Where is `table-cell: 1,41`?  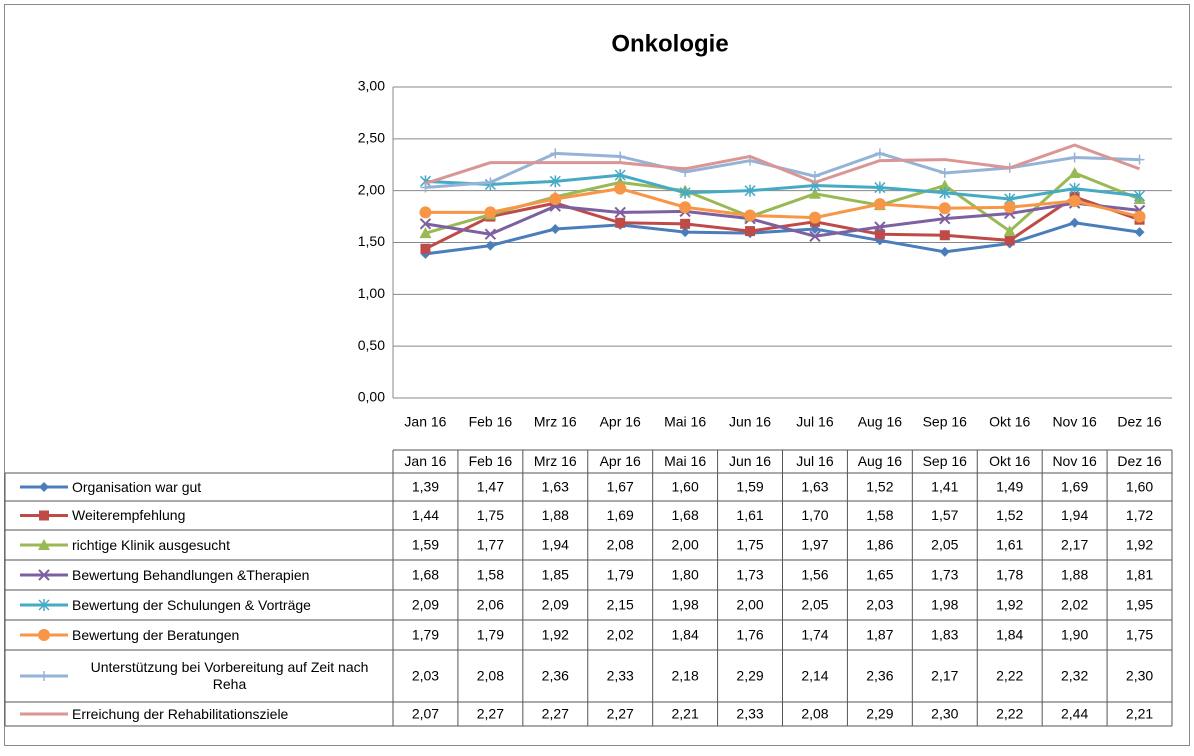 table-cell: 1,41 is located at coordinates (944, 487).